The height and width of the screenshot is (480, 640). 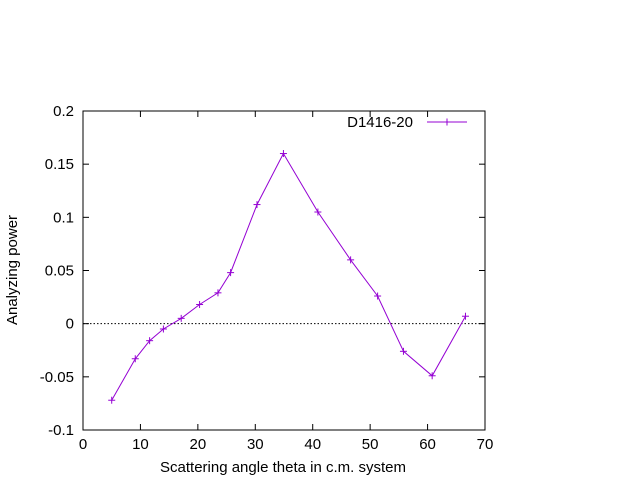 I want to click on x-tick-label: 50, so click(x=370, y=444).